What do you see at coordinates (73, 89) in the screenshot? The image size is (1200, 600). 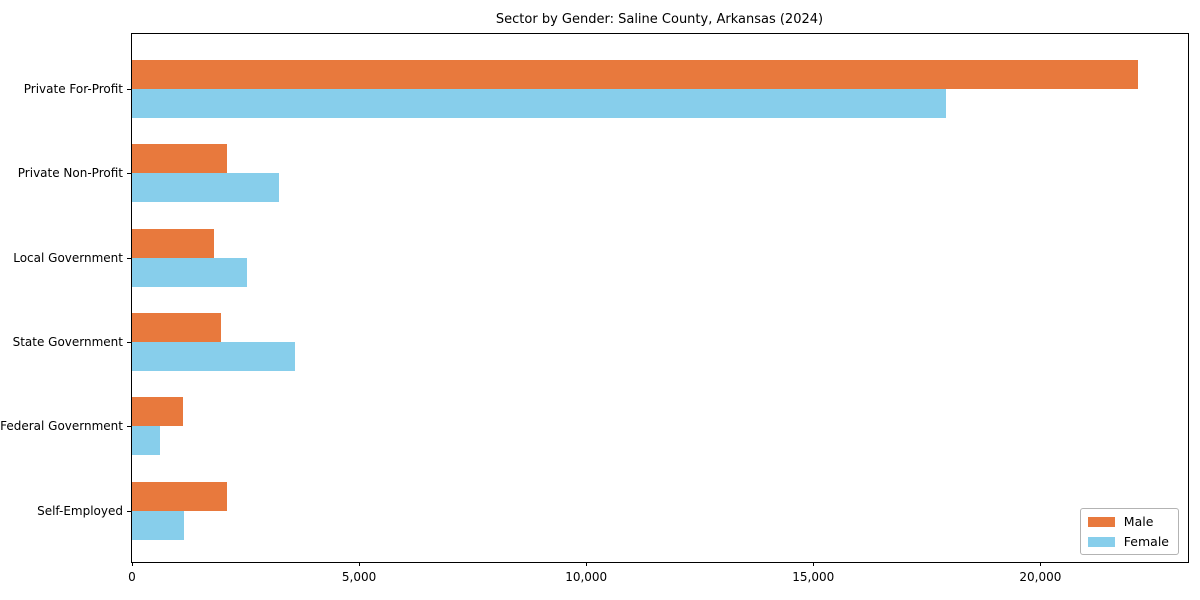 I see `y-tick-label: Private For-Profit` at bounding box center [73, 89].